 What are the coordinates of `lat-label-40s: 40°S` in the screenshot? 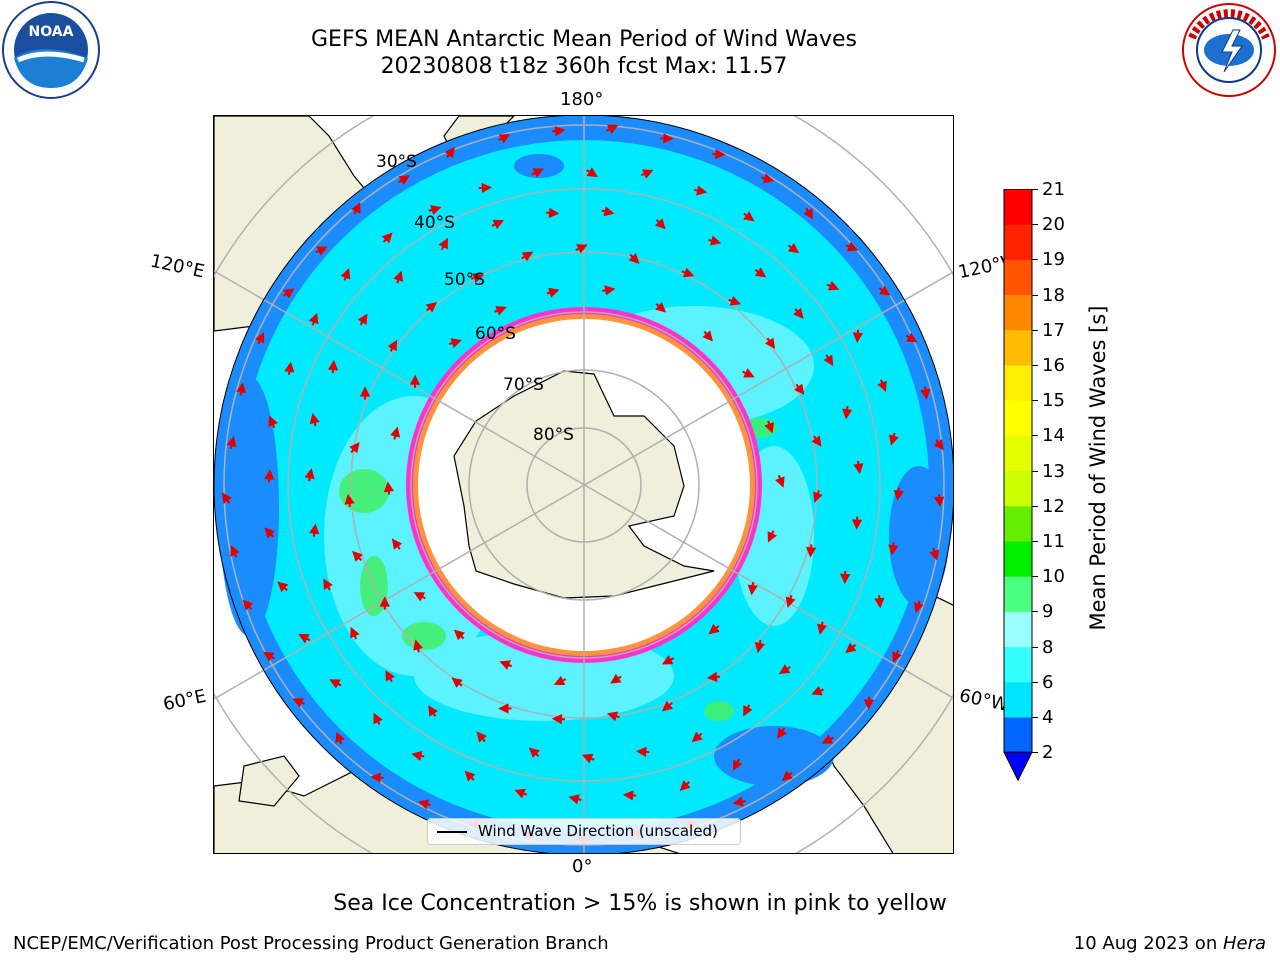 It's located at (434, 223).